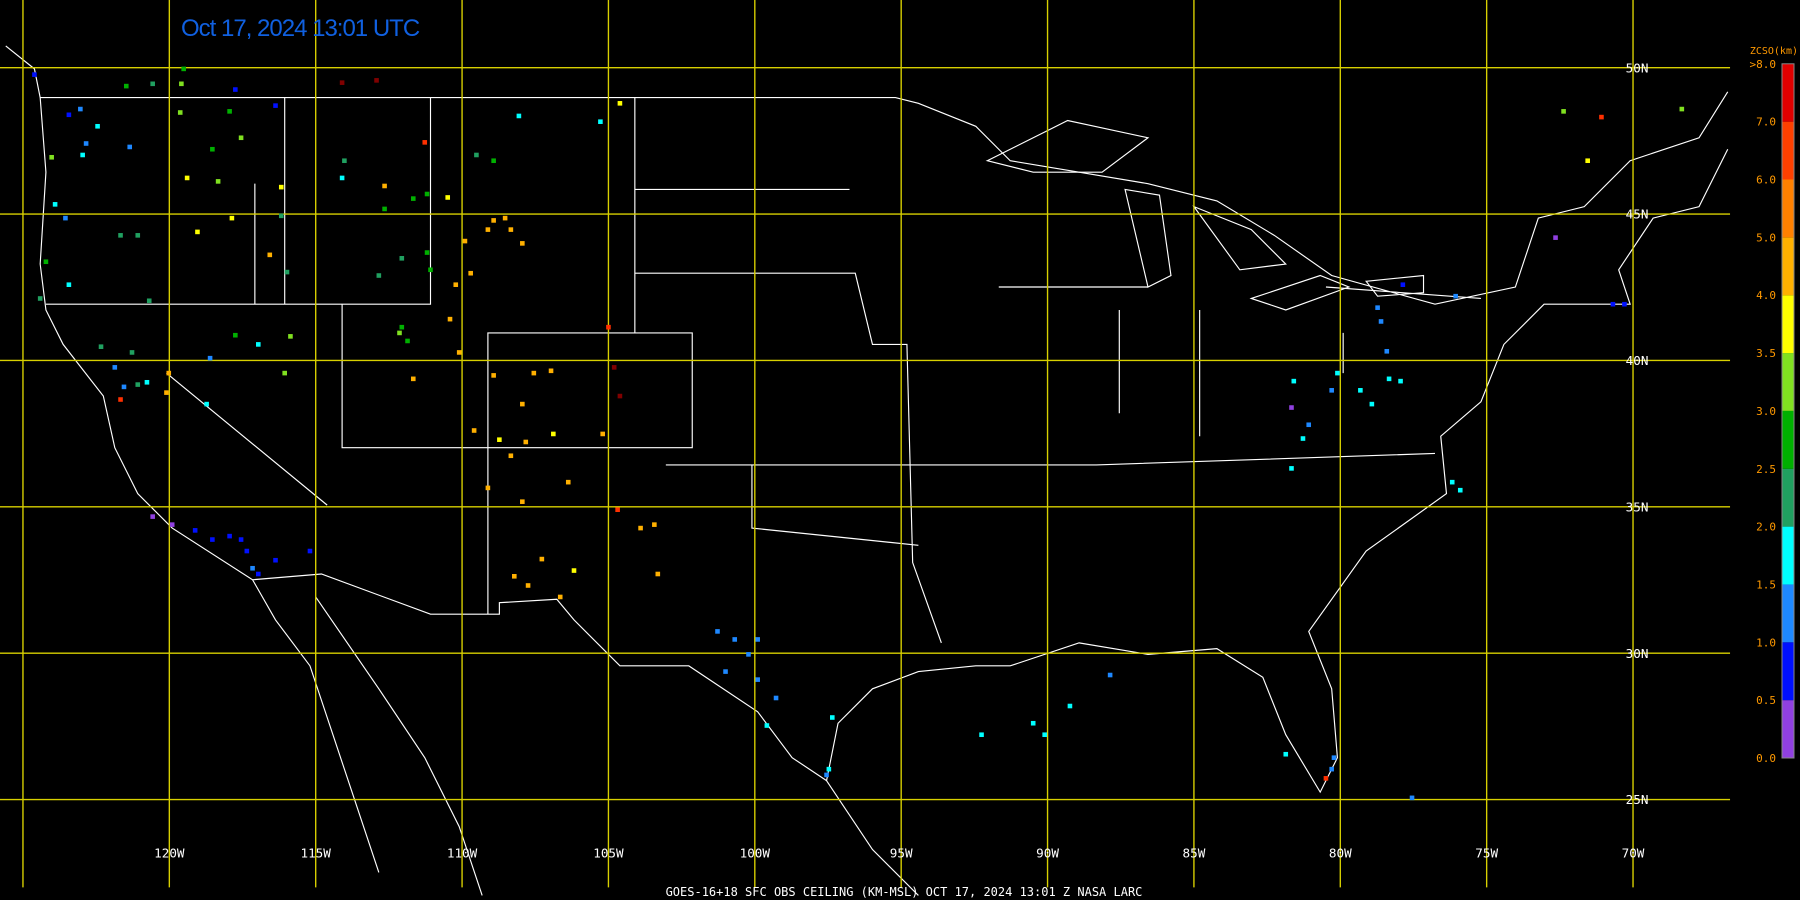  Describe the element at coordinates (901, 853) in the screenshot. I see `lon-label: 95W` at that location.